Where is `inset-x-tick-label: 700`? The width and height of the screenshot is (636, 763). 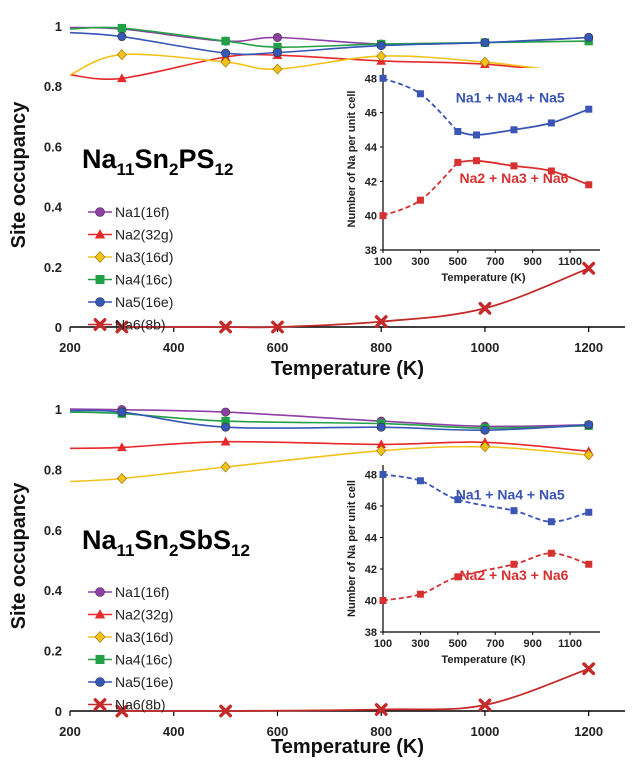 inset-x-tick-label: 700 is located at coordinates (495, 644).